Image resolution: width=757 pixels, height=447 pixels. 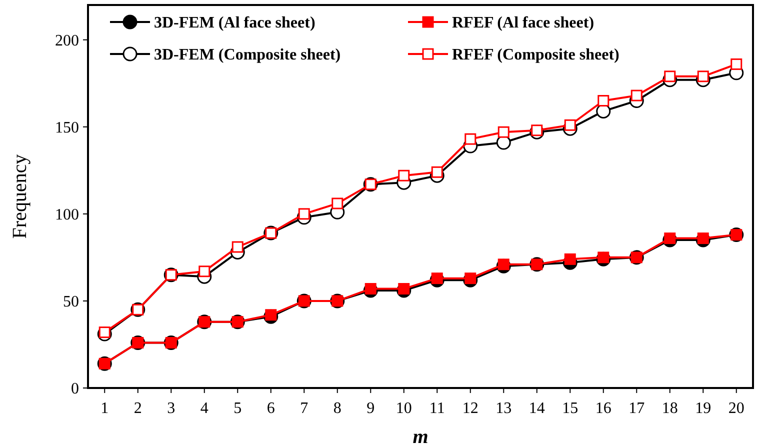 I want to click on x-tick-label: 6, so click(x=270, y=408).